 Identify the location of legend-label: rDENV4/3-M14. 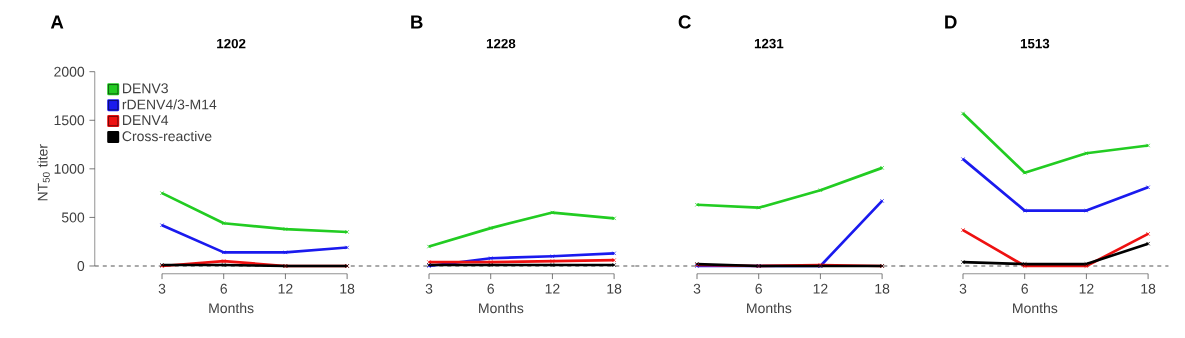
(169, 104).